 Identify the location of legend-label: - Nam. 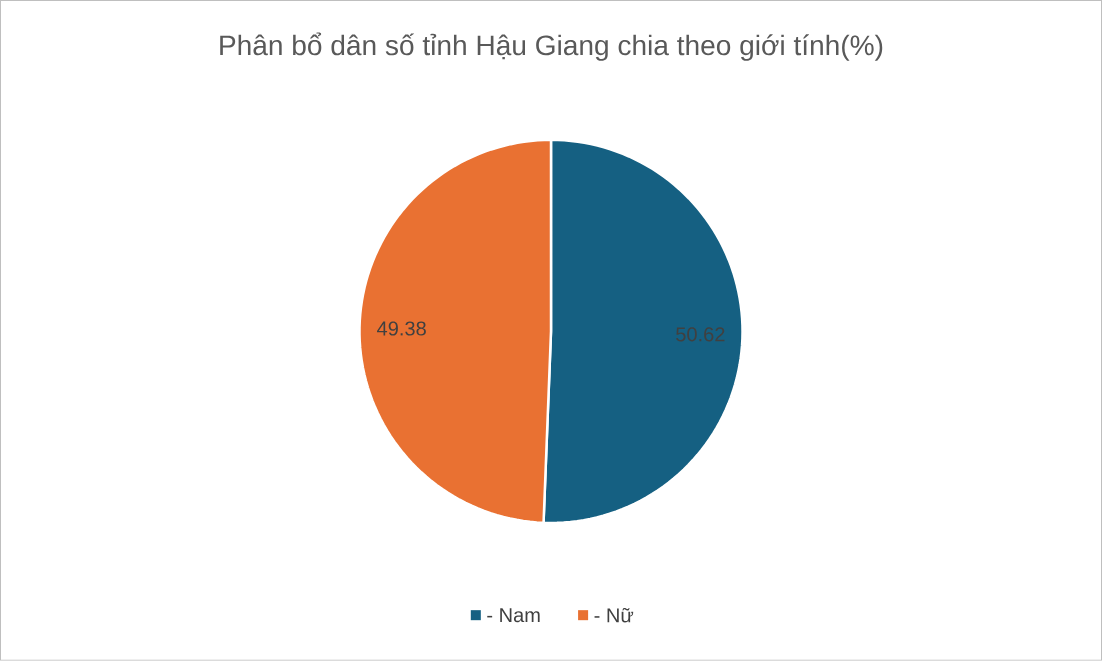
(513, 615).